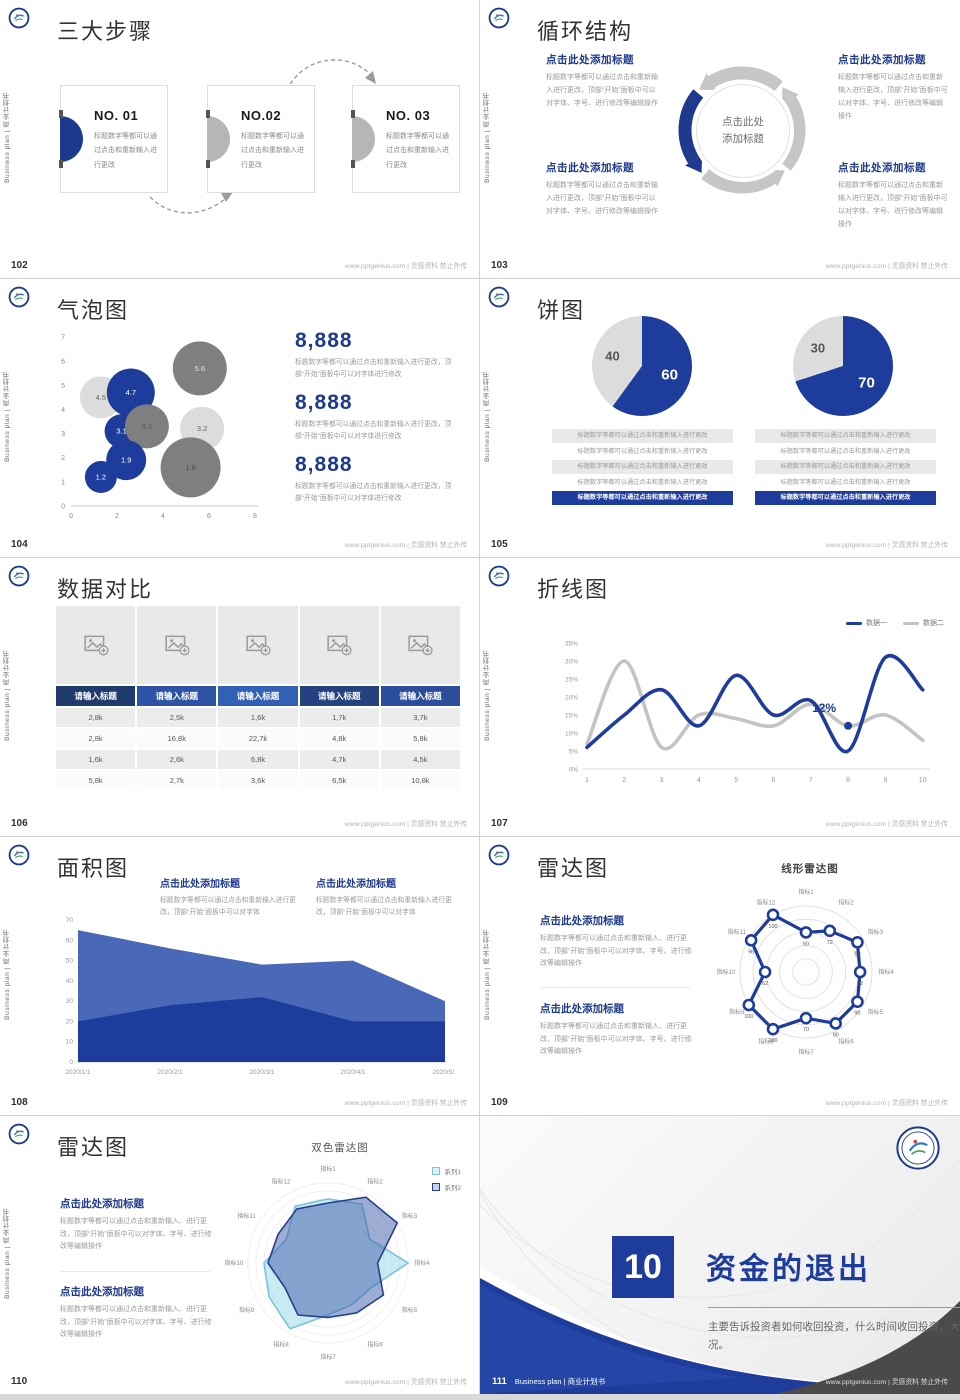 Image resolution: width=960 pixels, height=1400 pixels. Describe the element at coordinates (866, 383) in the screenshot. I see `pie-slice-label: 70` at that location.